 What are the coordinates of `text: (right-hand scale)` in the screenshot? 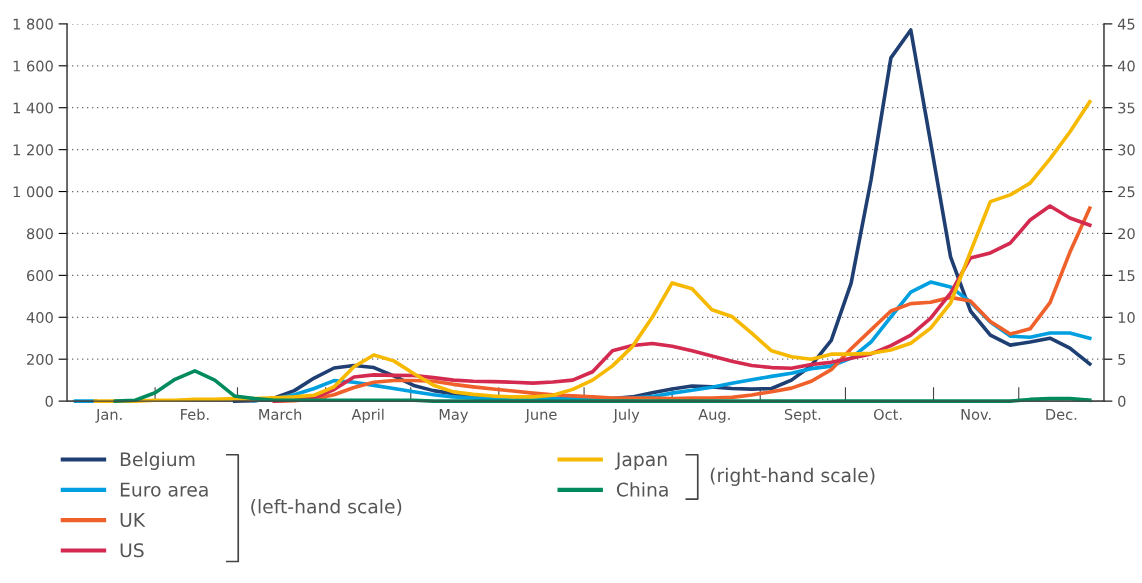 It's located at (792, 476).